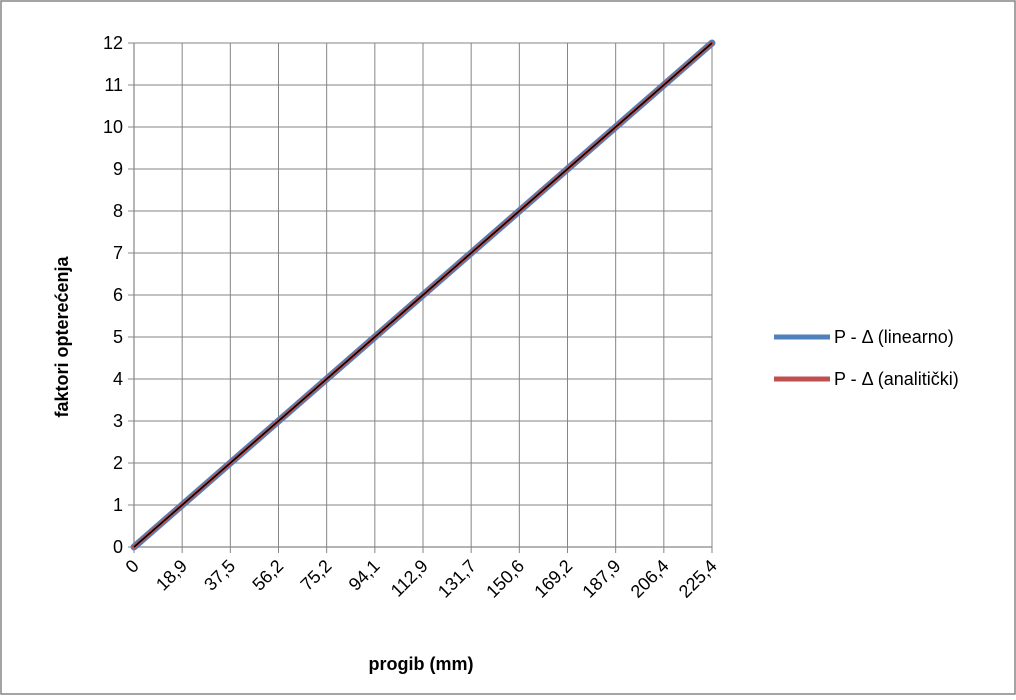 The width and height of the screenshot is (1016, 700). Describe the element at coordinates (894, 337) in the screenshot. I see `legend-label-1: P - Δ (linearno)` at that location.